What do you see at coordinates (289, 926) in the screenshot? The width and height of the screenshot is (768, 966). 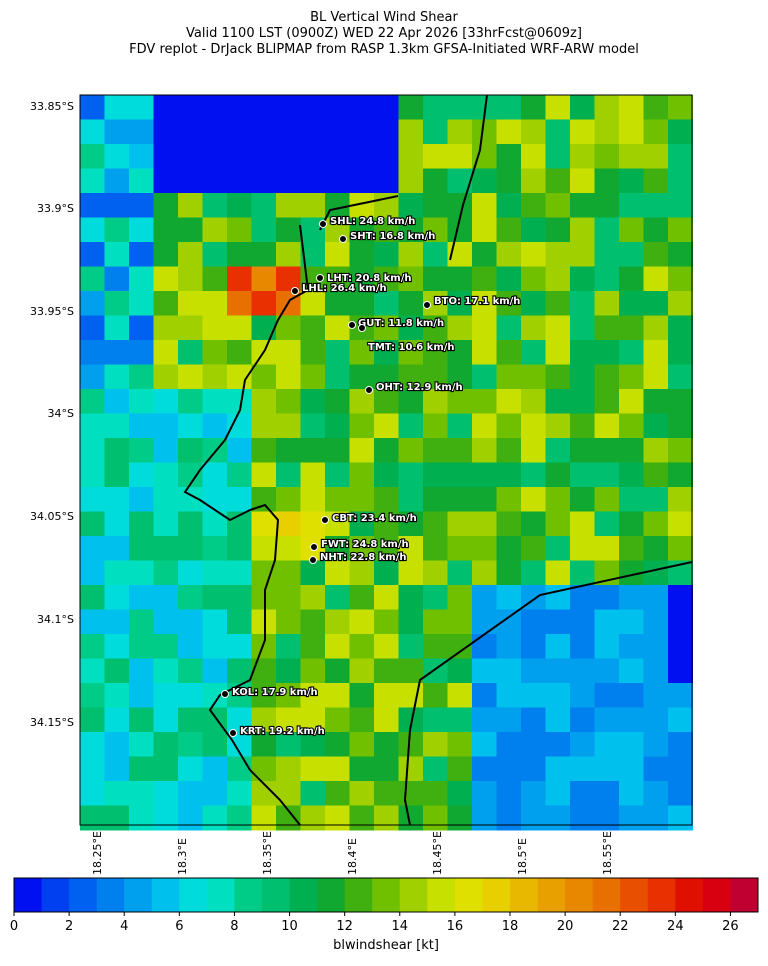 I see `colorbar-tick-label: 10` at bounding box center [289, 926].